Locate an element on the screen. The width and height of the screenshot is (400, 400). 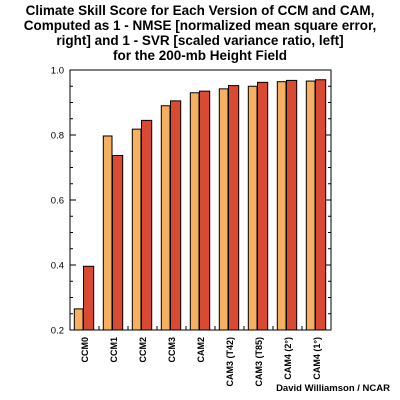
x-tick-label: CCM0 is located at coordinates (85, 350).